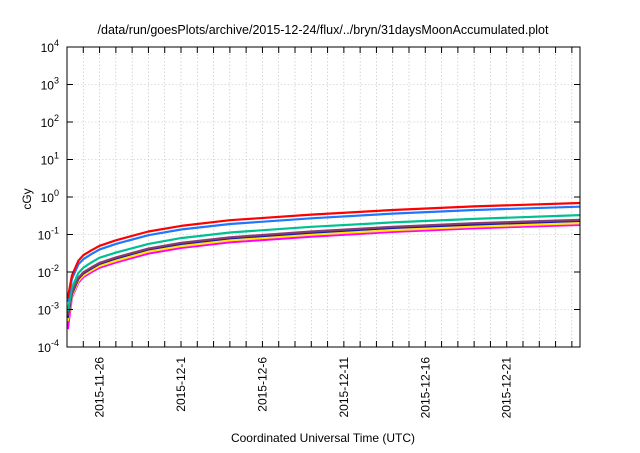 The width and height of the screenshot is (640, 453). Describe the element at coordinates (100, 387) in the screenshot. I see `x-tick-label: 2015-11-26` at that location.